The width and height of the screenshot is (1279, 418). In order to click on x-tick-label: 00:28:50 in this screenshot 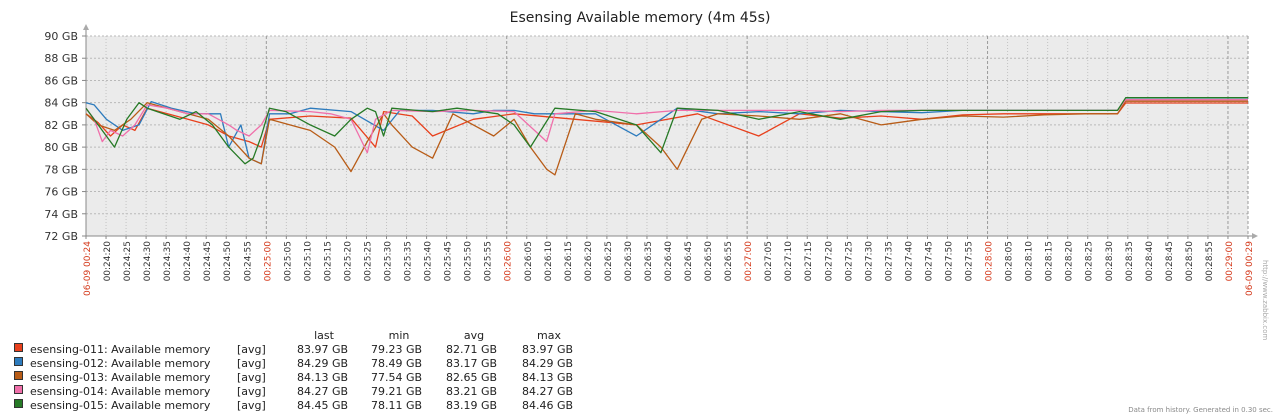, I will do `click(1190, 261)`.